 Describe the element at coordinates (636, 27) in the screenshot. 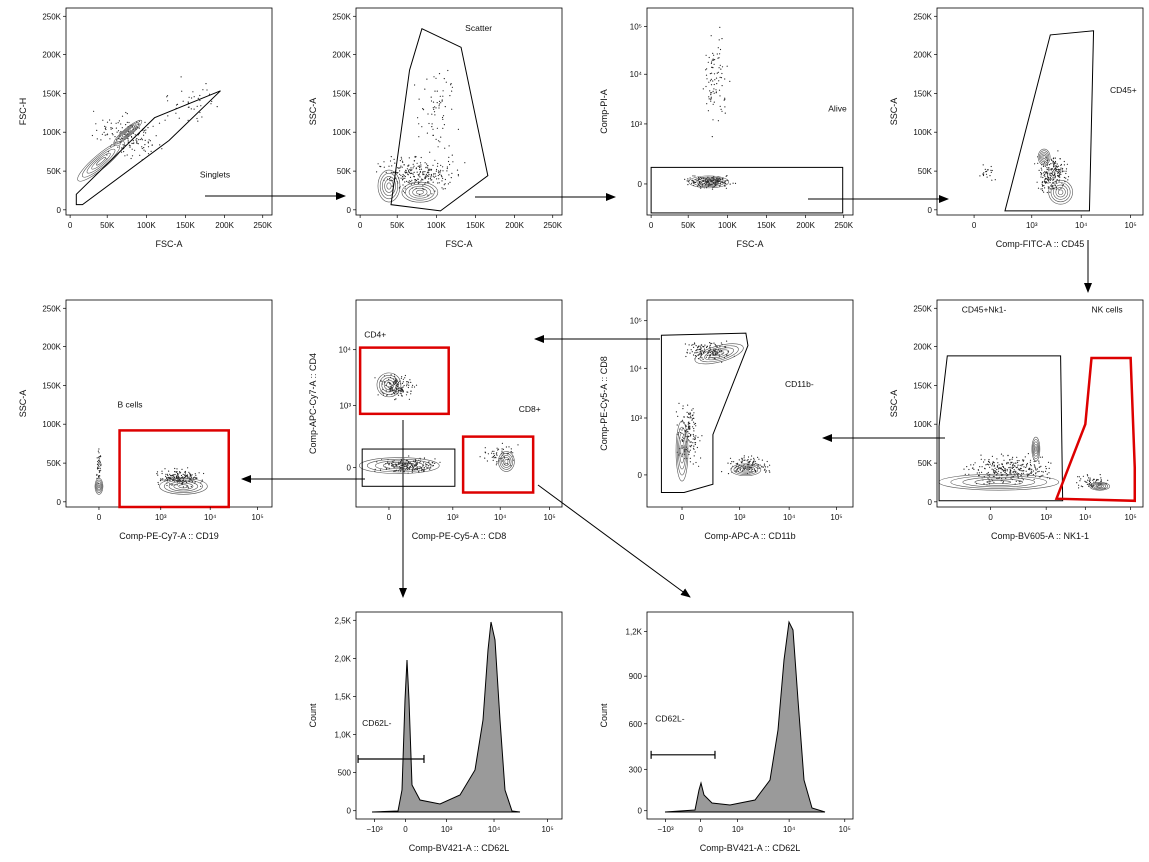

I see `y-tick-label: 10⁵` at that location.